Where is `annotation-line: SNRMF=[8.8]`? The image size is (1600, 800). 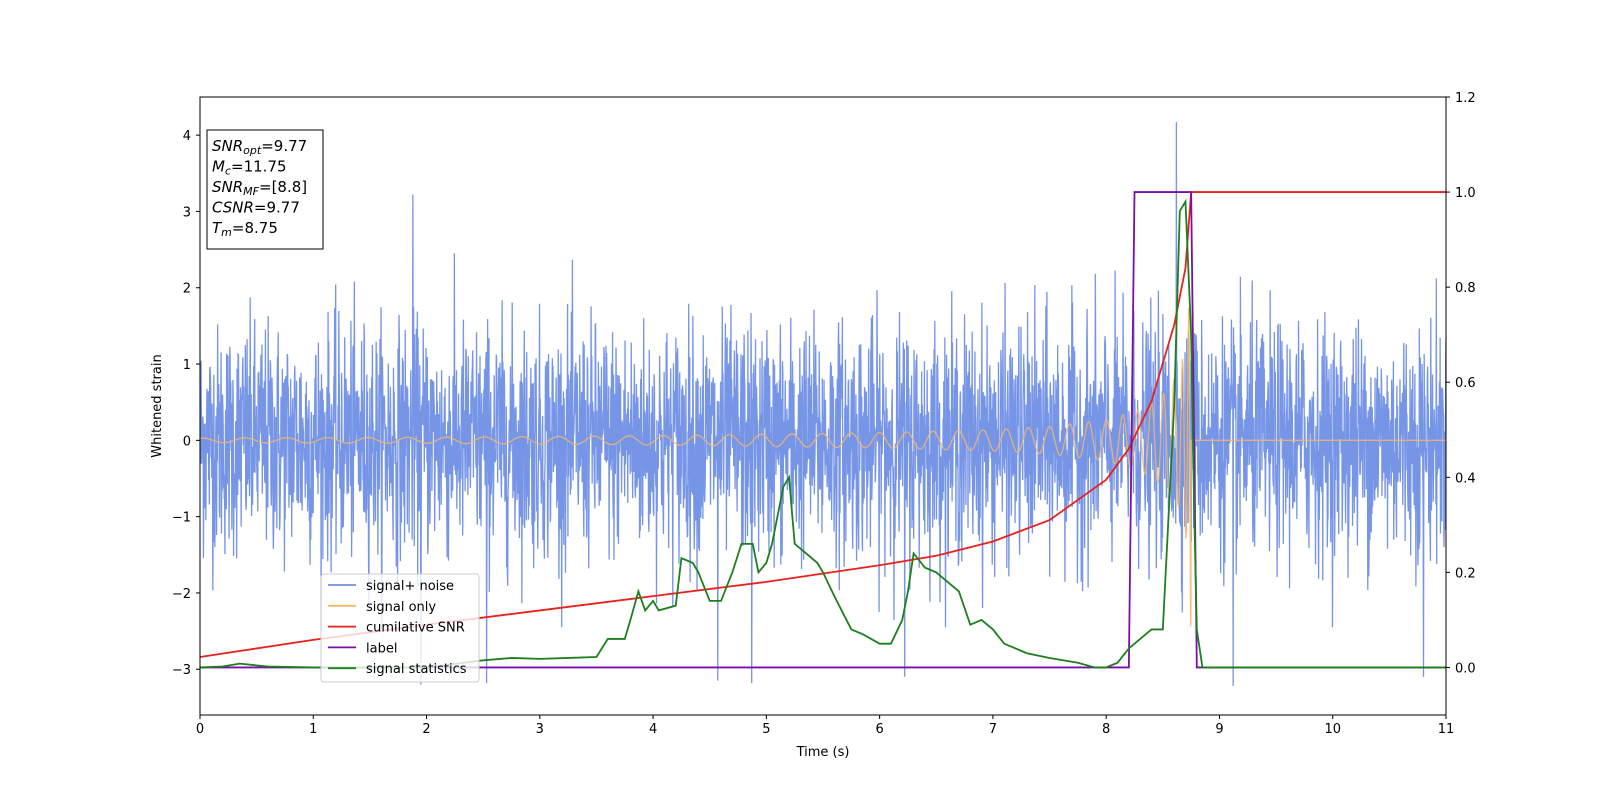
annotation-line: SNRMF=[8.8] is located at coordinates (259, 188).